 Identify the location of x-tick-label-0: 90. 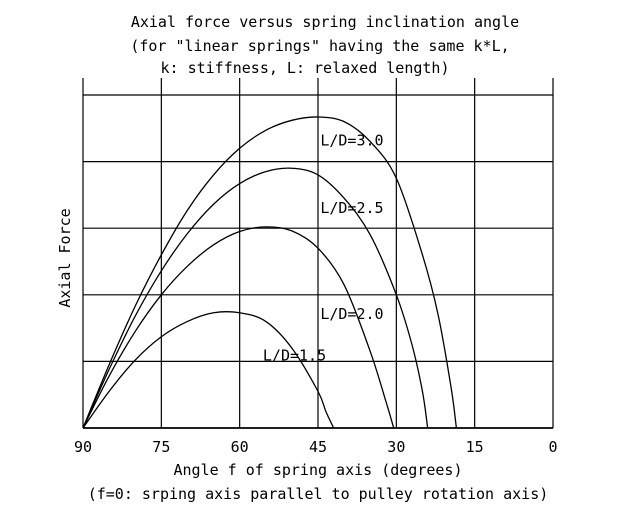
(83, 447).